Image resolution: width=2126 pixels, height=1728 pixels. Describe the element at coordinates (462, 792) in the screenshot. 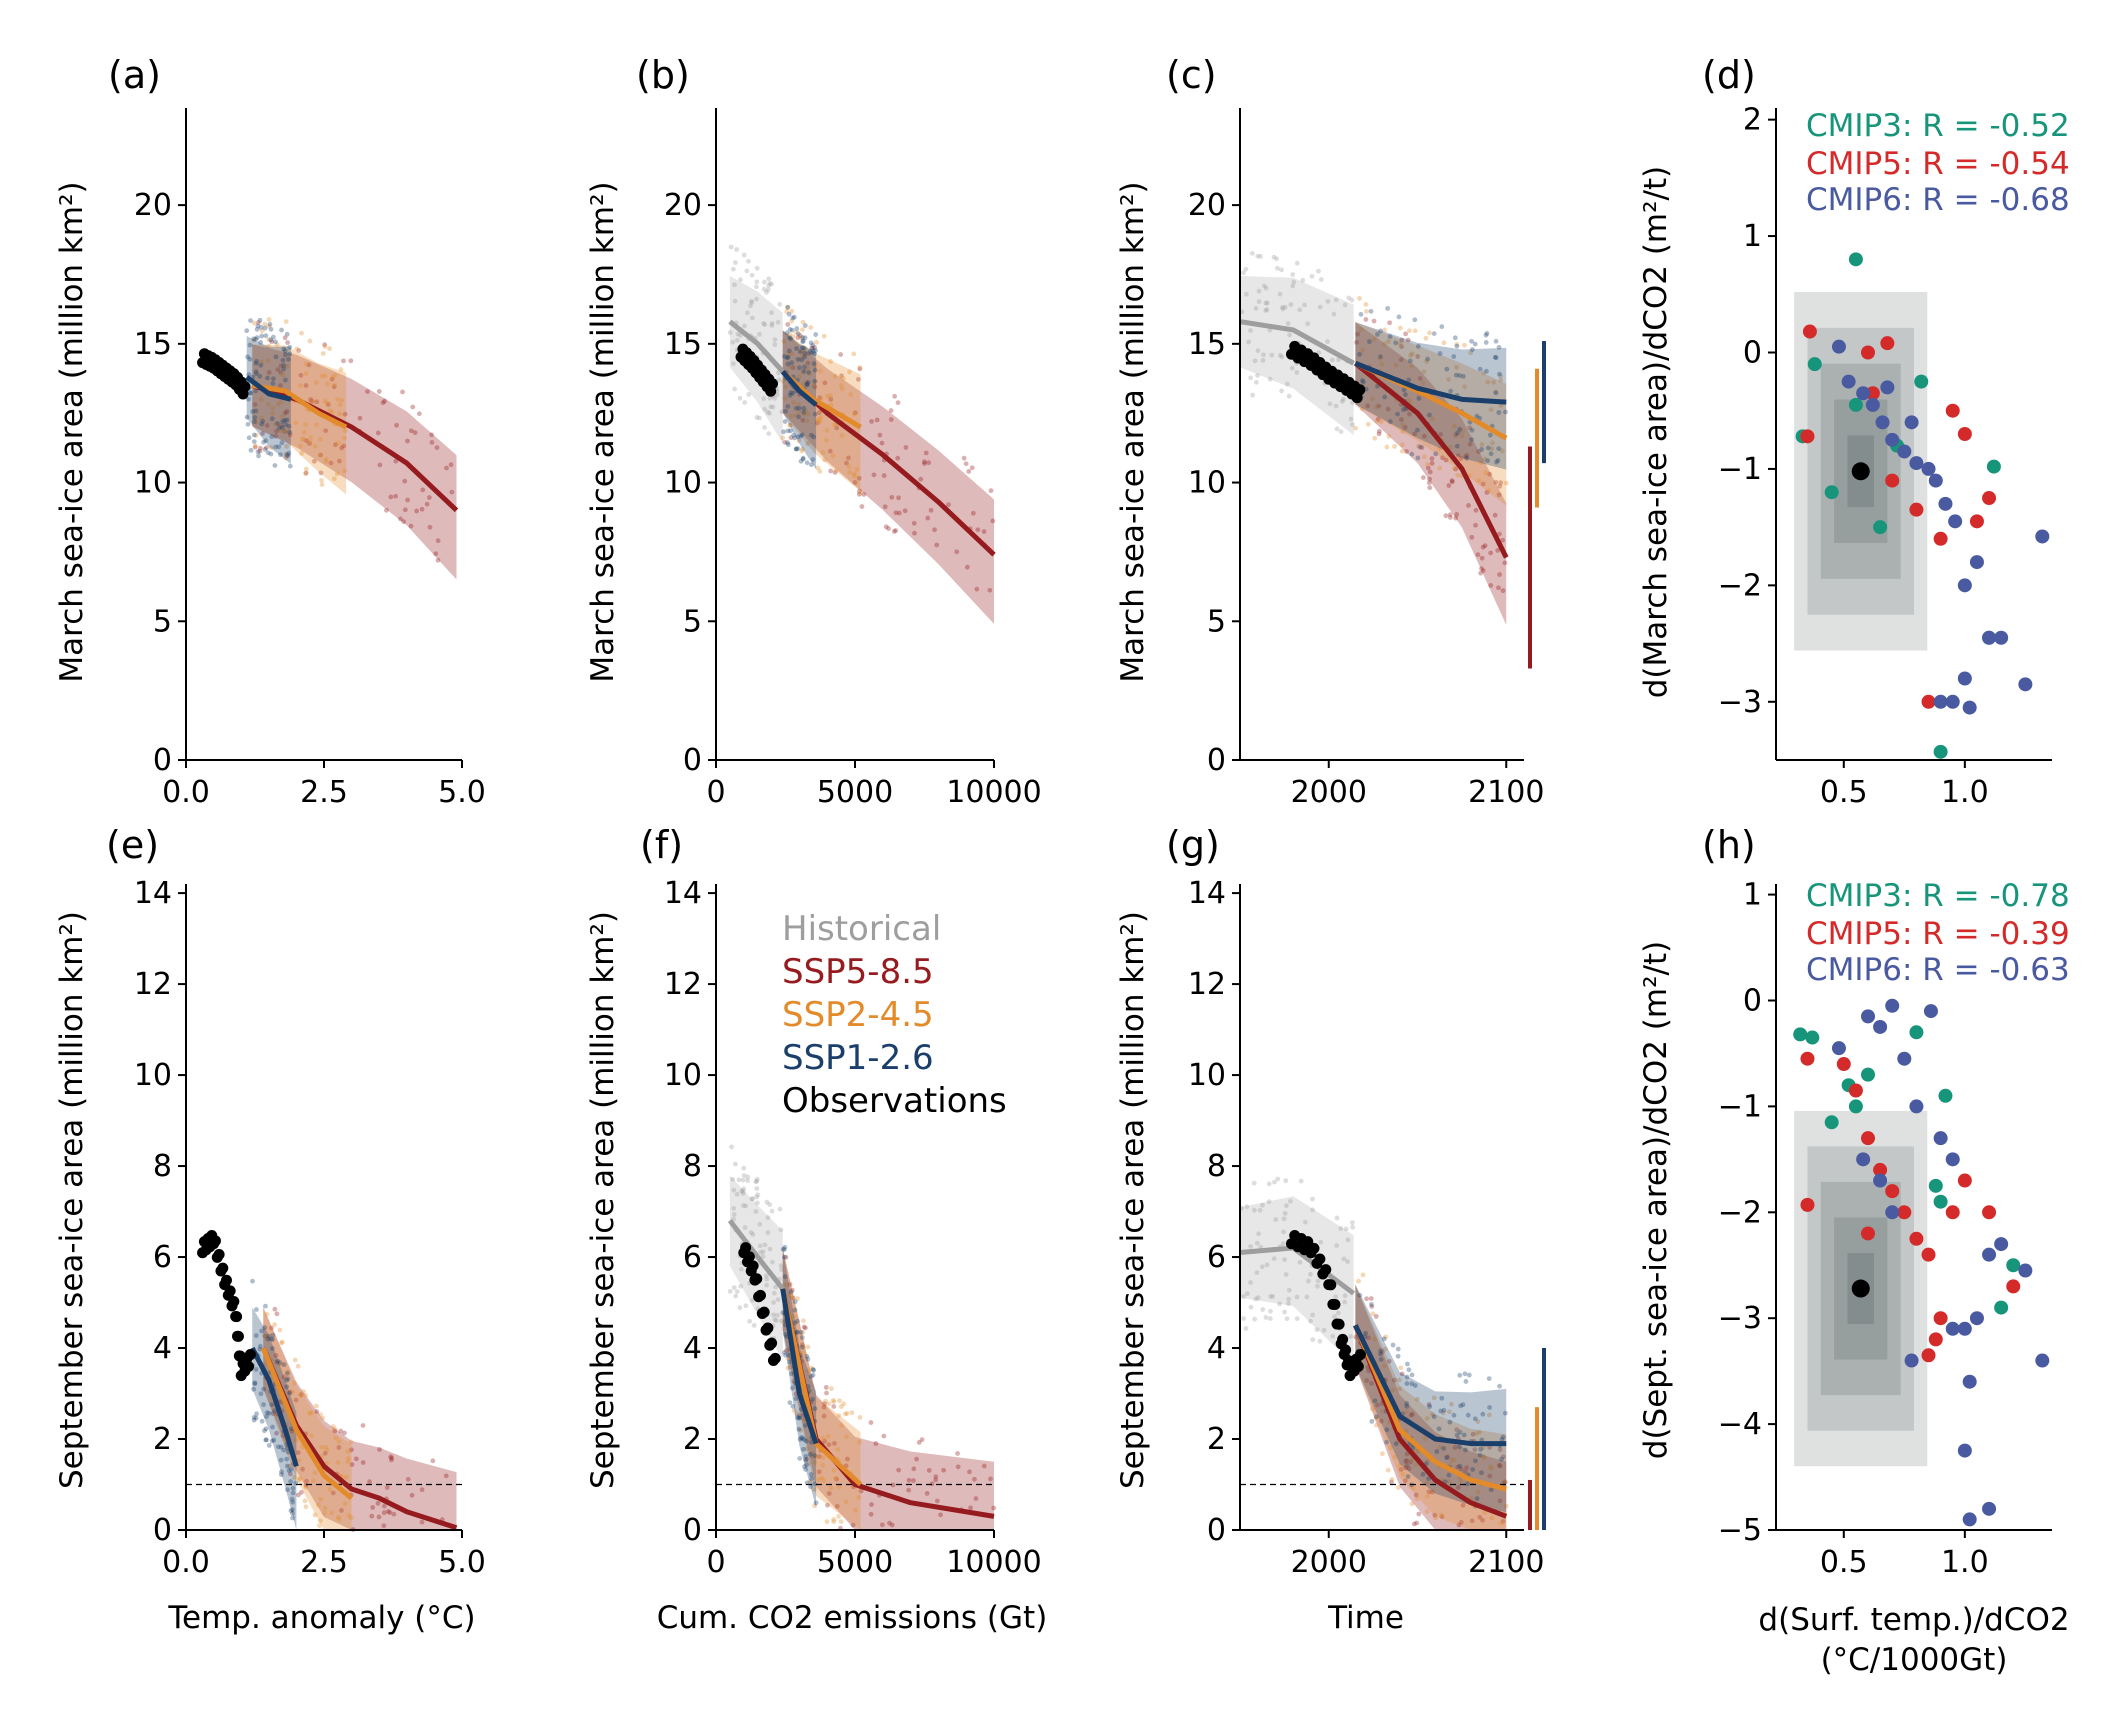

I see `panel-a-xtick-label: 5.0` at that location.